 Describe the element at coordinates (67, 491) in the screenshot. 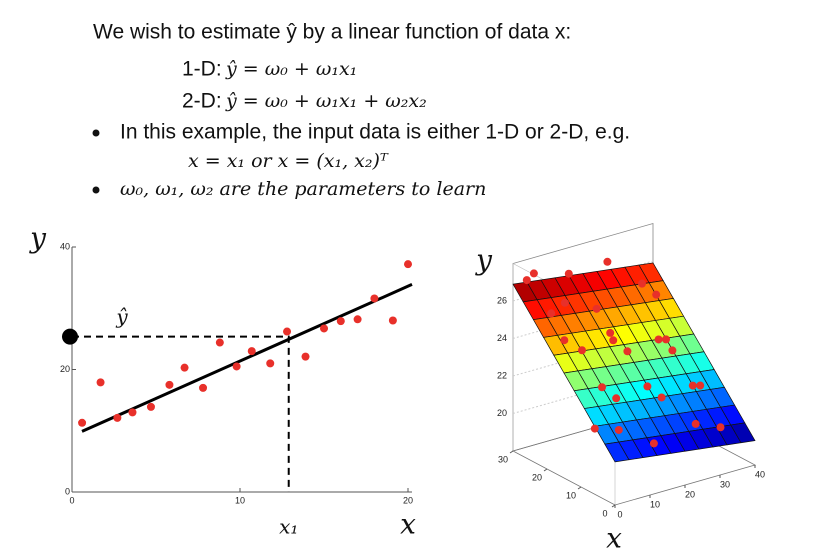

I see `y-tick-label: 0` at that location.